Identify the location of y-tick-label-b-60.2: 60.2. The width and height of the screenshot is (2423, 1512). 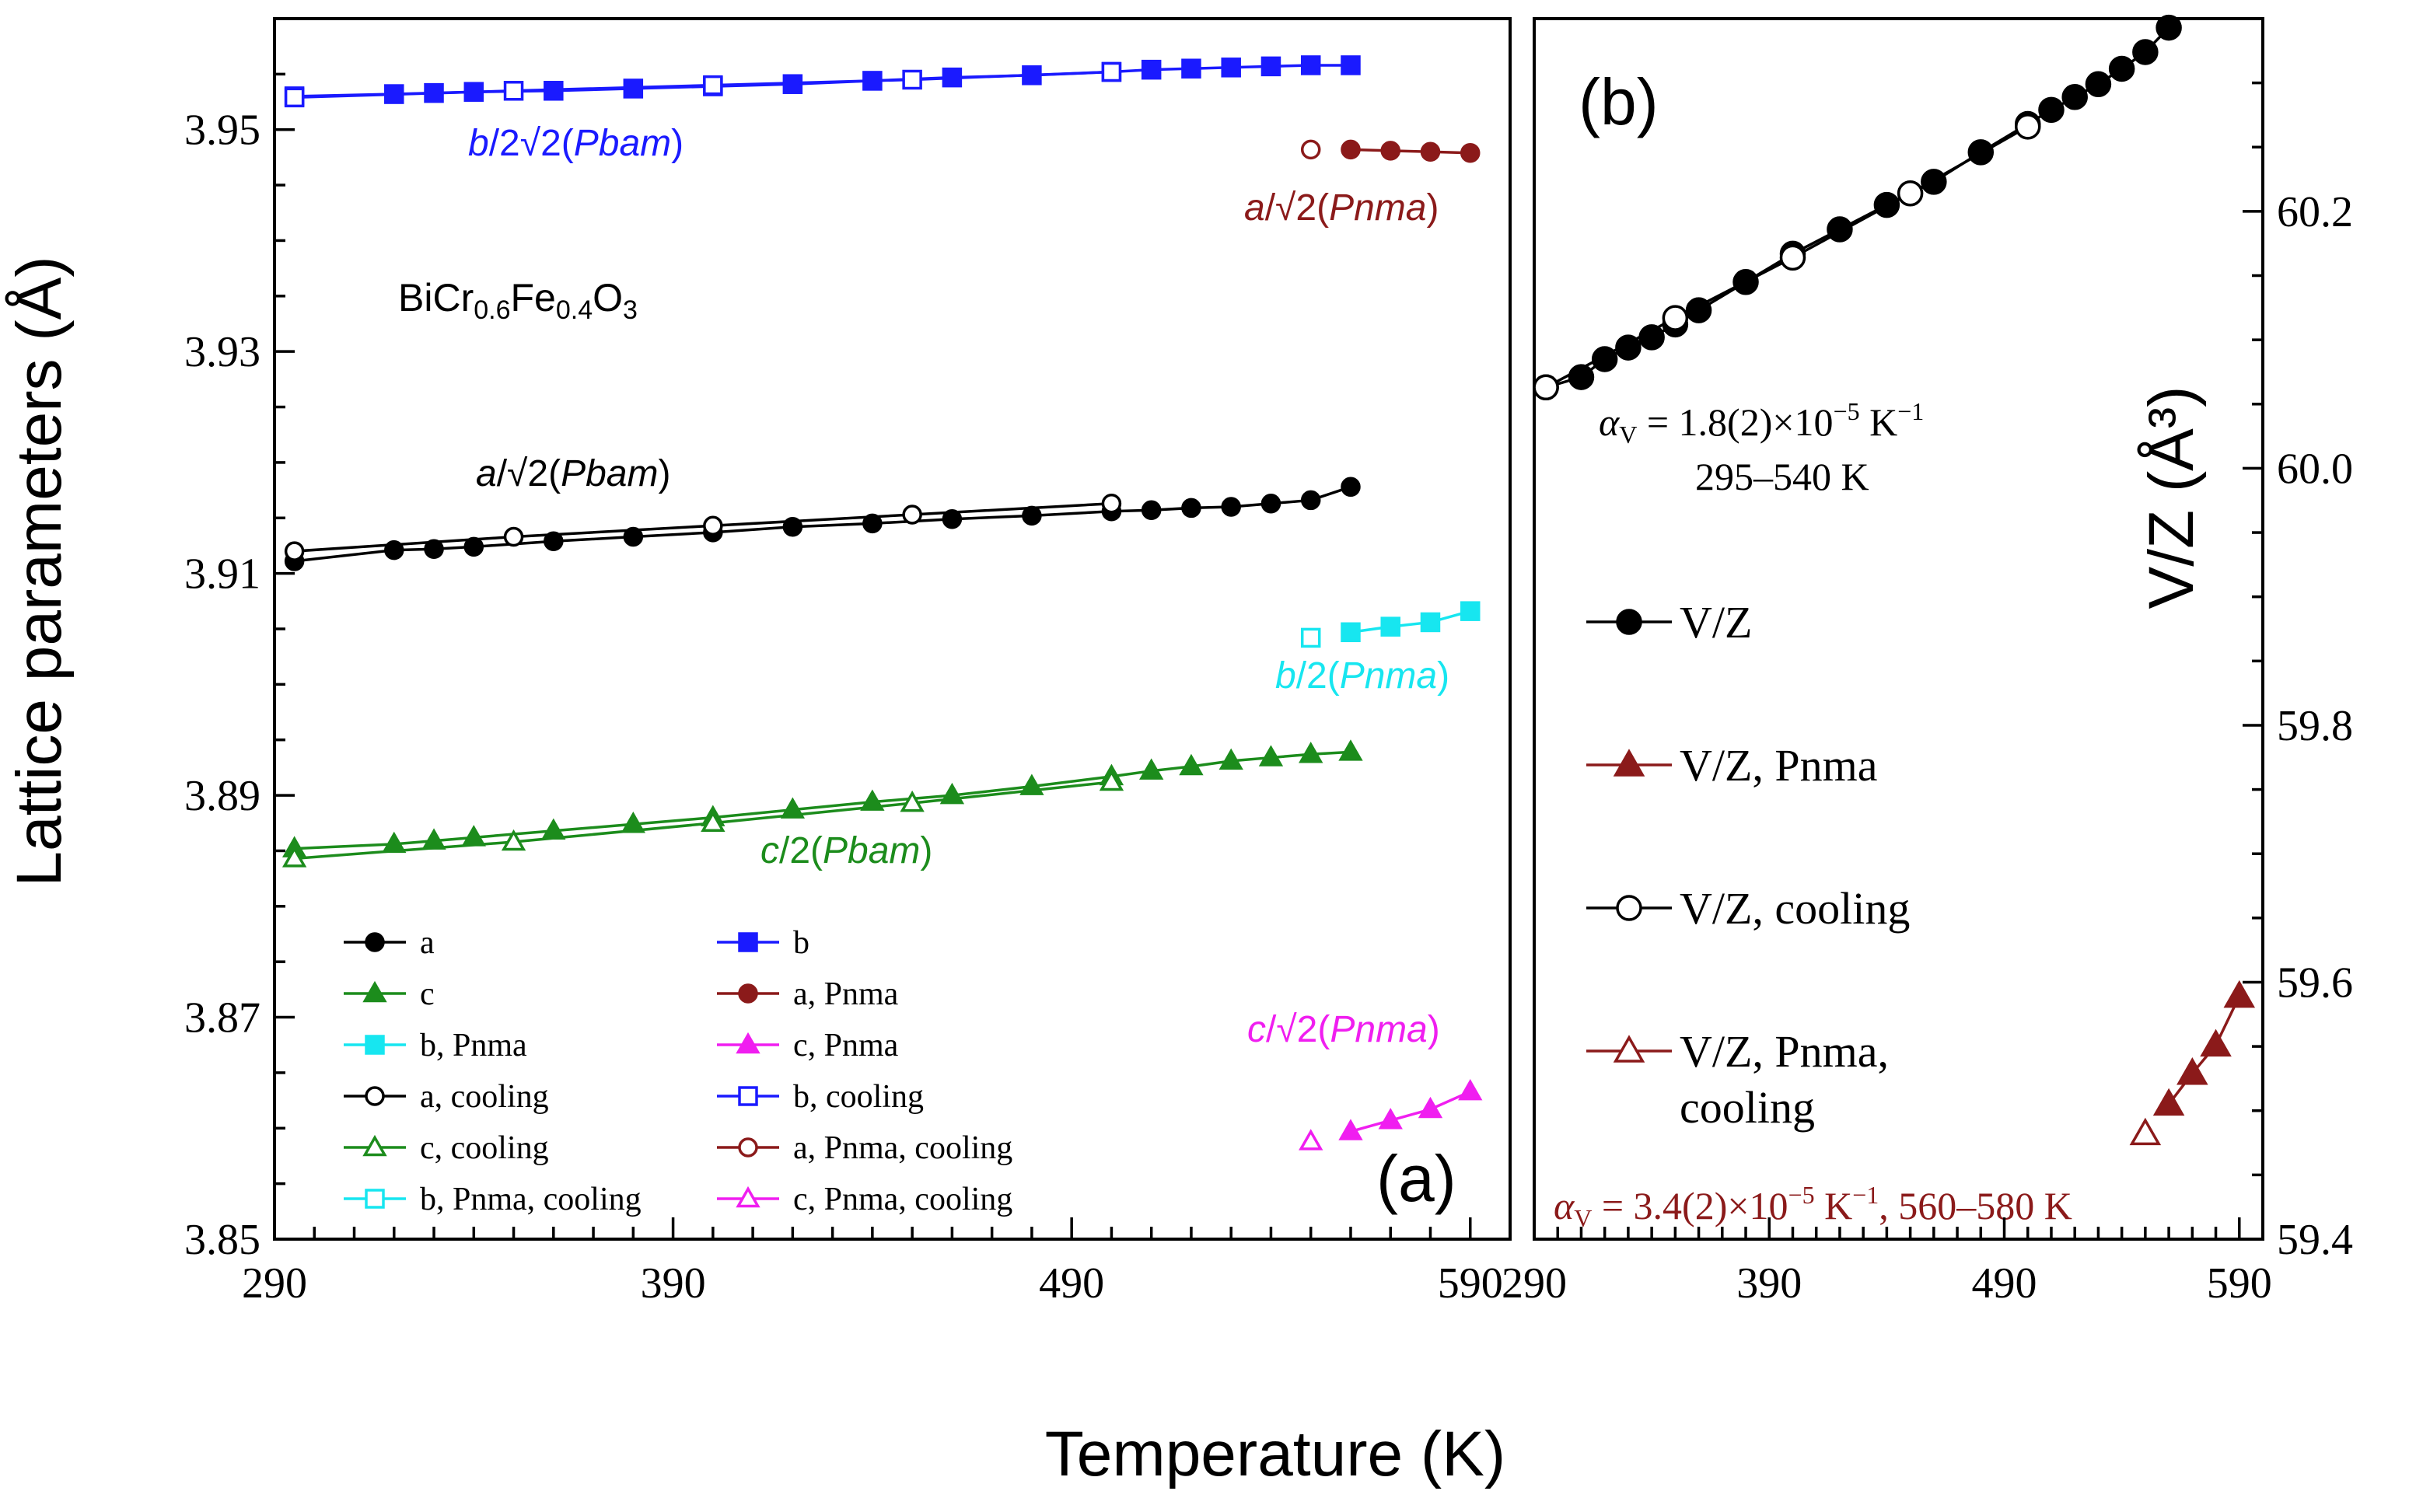
(2315, 212).